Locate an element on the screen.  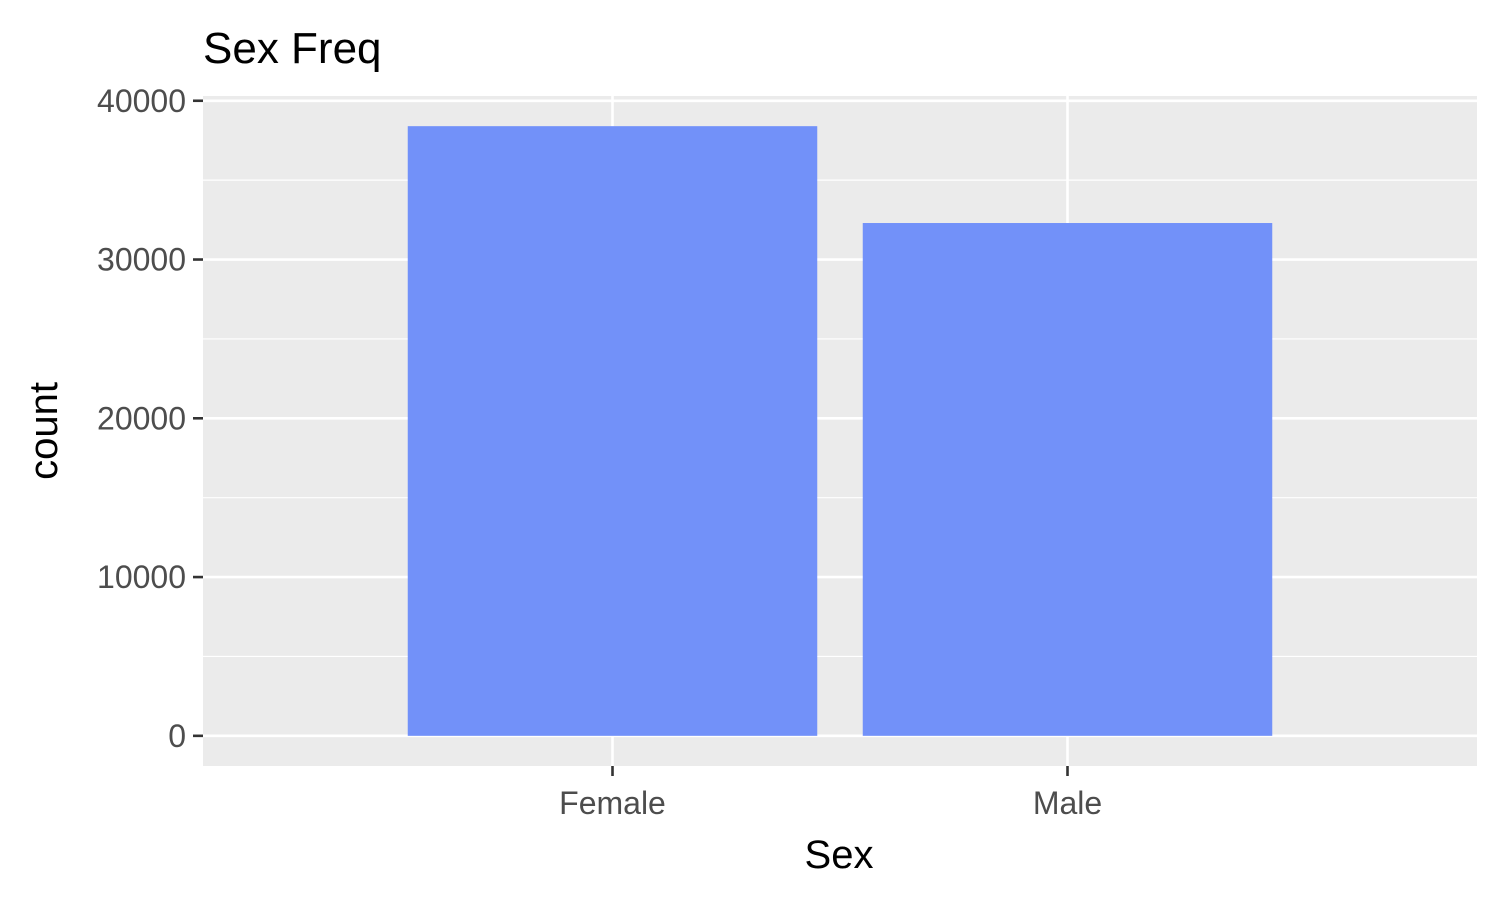
y-tick-label: 0 is located at coordinates (177, 736).